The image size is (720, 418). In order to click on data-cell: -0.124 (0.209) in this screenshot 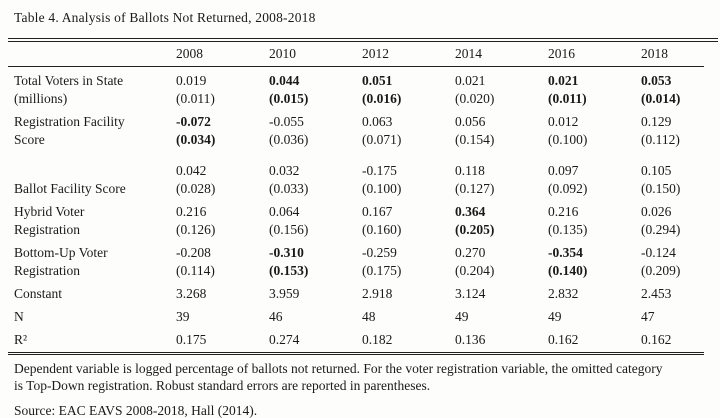, I will do `click(672, 259)`.